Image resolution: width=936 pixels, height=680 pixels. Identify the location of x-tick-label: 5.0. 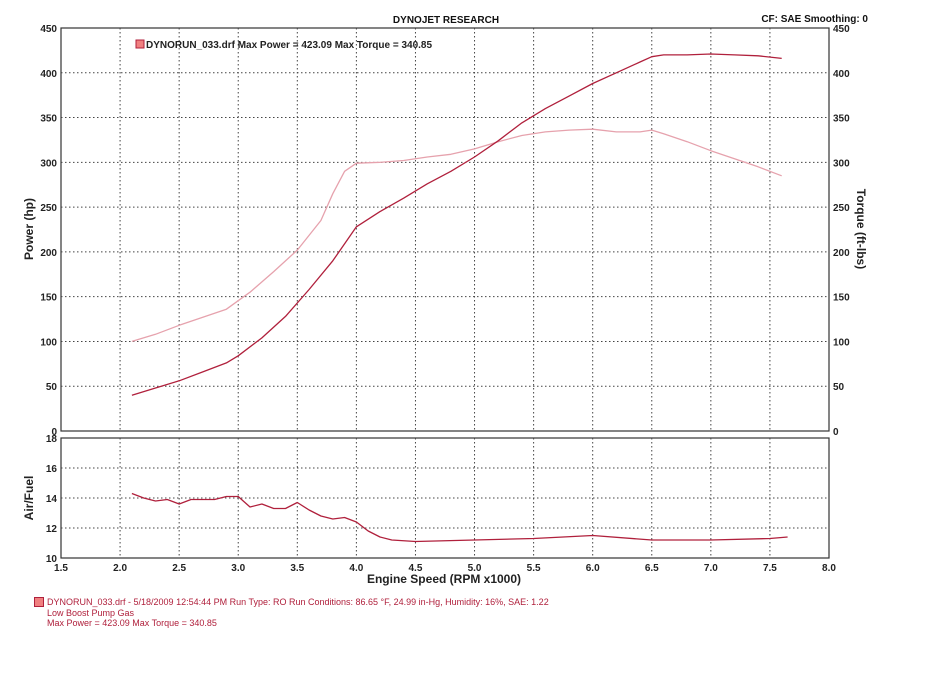
(475, 568).